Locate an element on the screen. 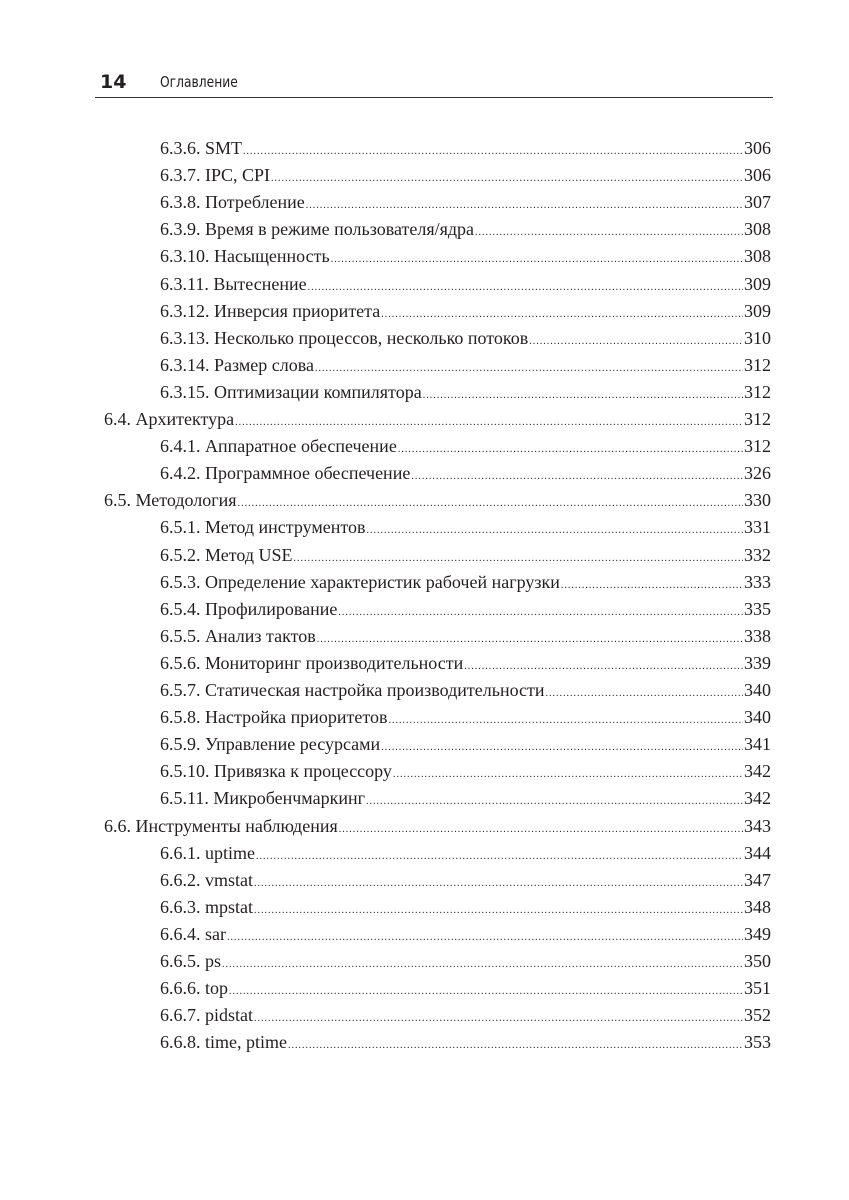  toc-entry: 6.3.8. Потребление 307 is located at coordinates (465, 202).